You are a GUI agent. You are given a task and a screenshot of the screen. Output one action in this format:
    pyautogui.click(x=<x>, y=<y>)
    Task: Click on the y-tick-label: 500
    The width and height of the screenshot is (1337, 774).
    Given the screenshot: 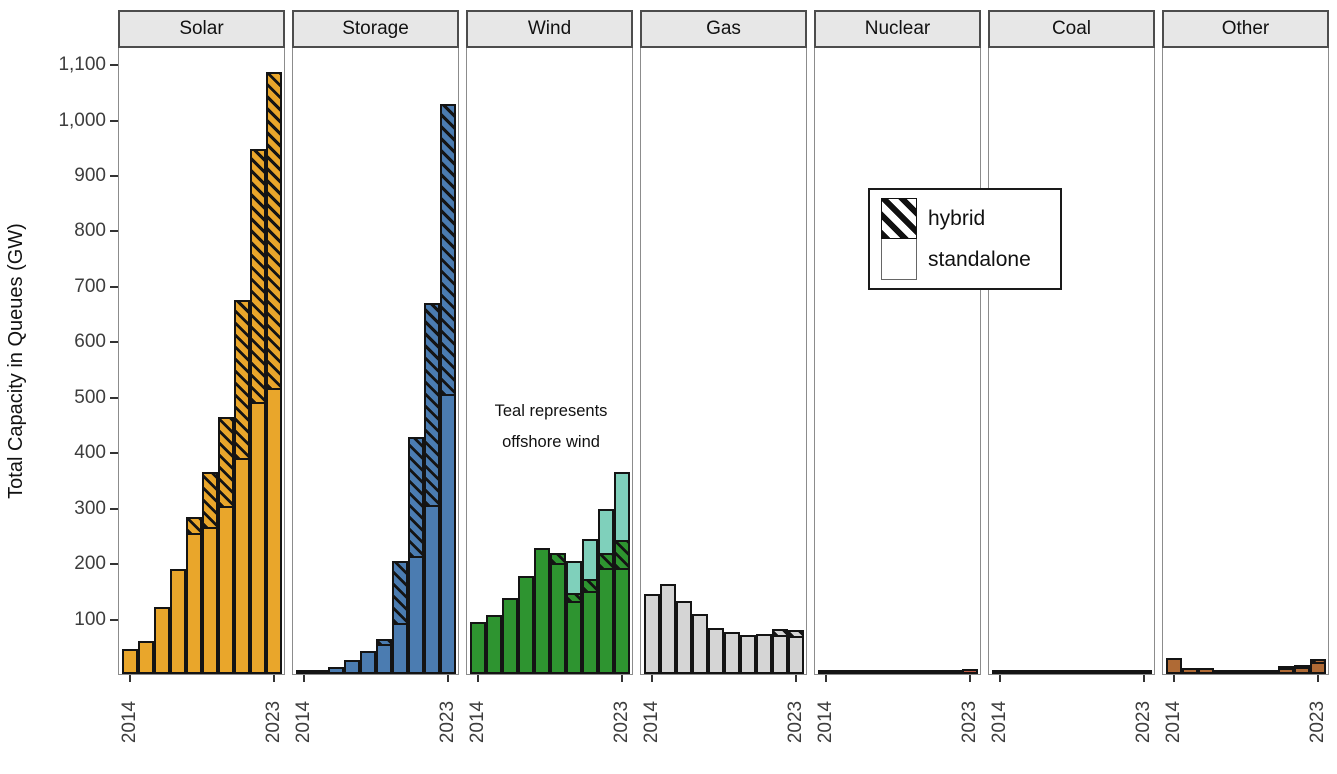 What is the action you would take?
    pyautogui.click(x=90, y=397)
    